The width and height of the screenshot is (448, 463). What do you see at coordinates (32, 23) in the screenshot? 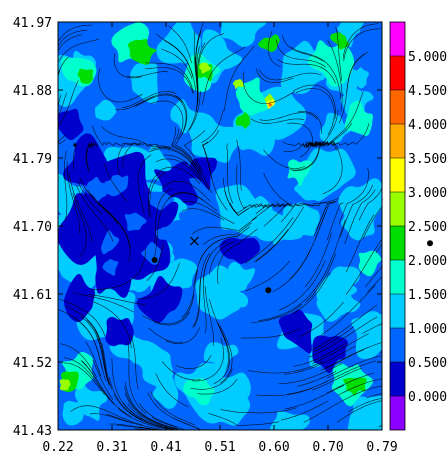
I see `y-tick-label: 41.97` at bounding box center [32, 23].